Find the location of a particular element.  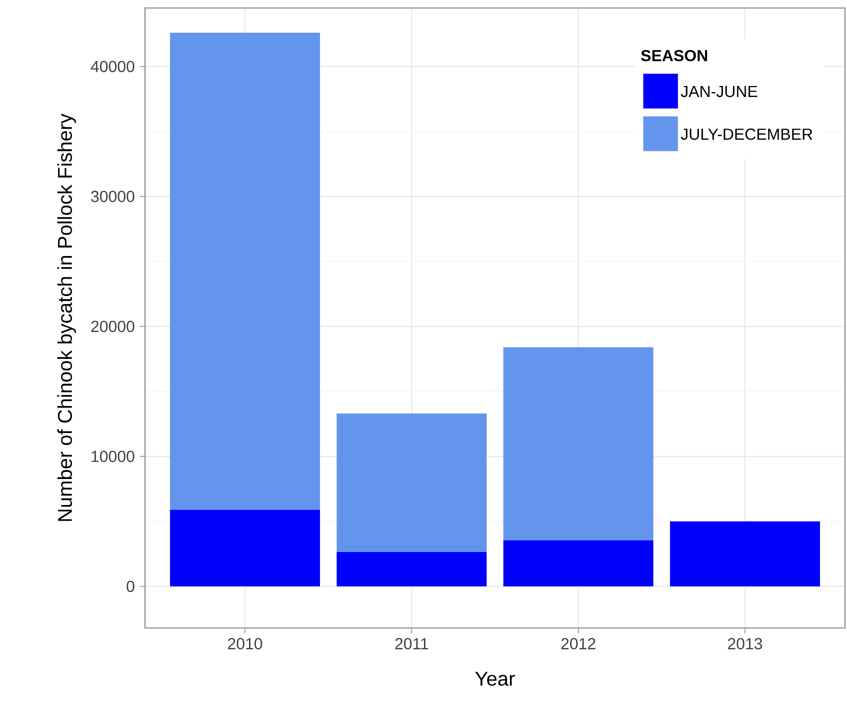

x-axis-title: Year is located at coordinates (495, 679).